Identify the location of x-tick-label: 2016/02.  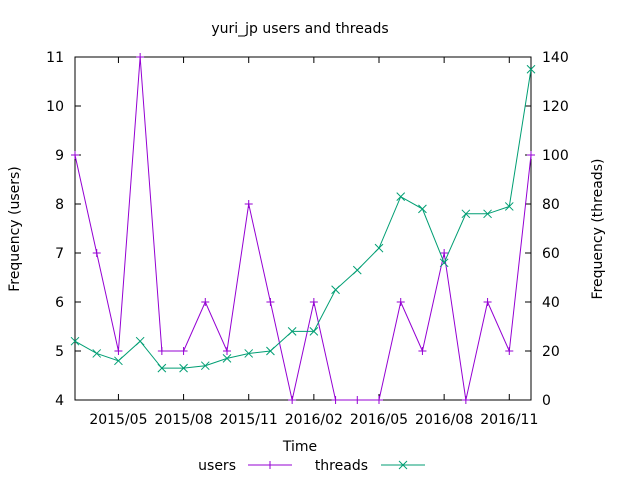
(314, 420).